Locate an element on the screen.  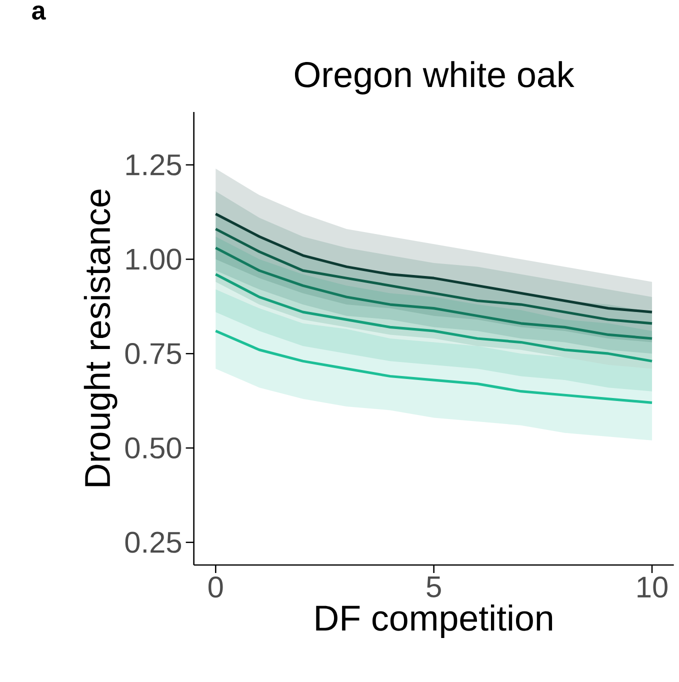
chart-title: Oregon white oak is located at coordinates (434, 77).